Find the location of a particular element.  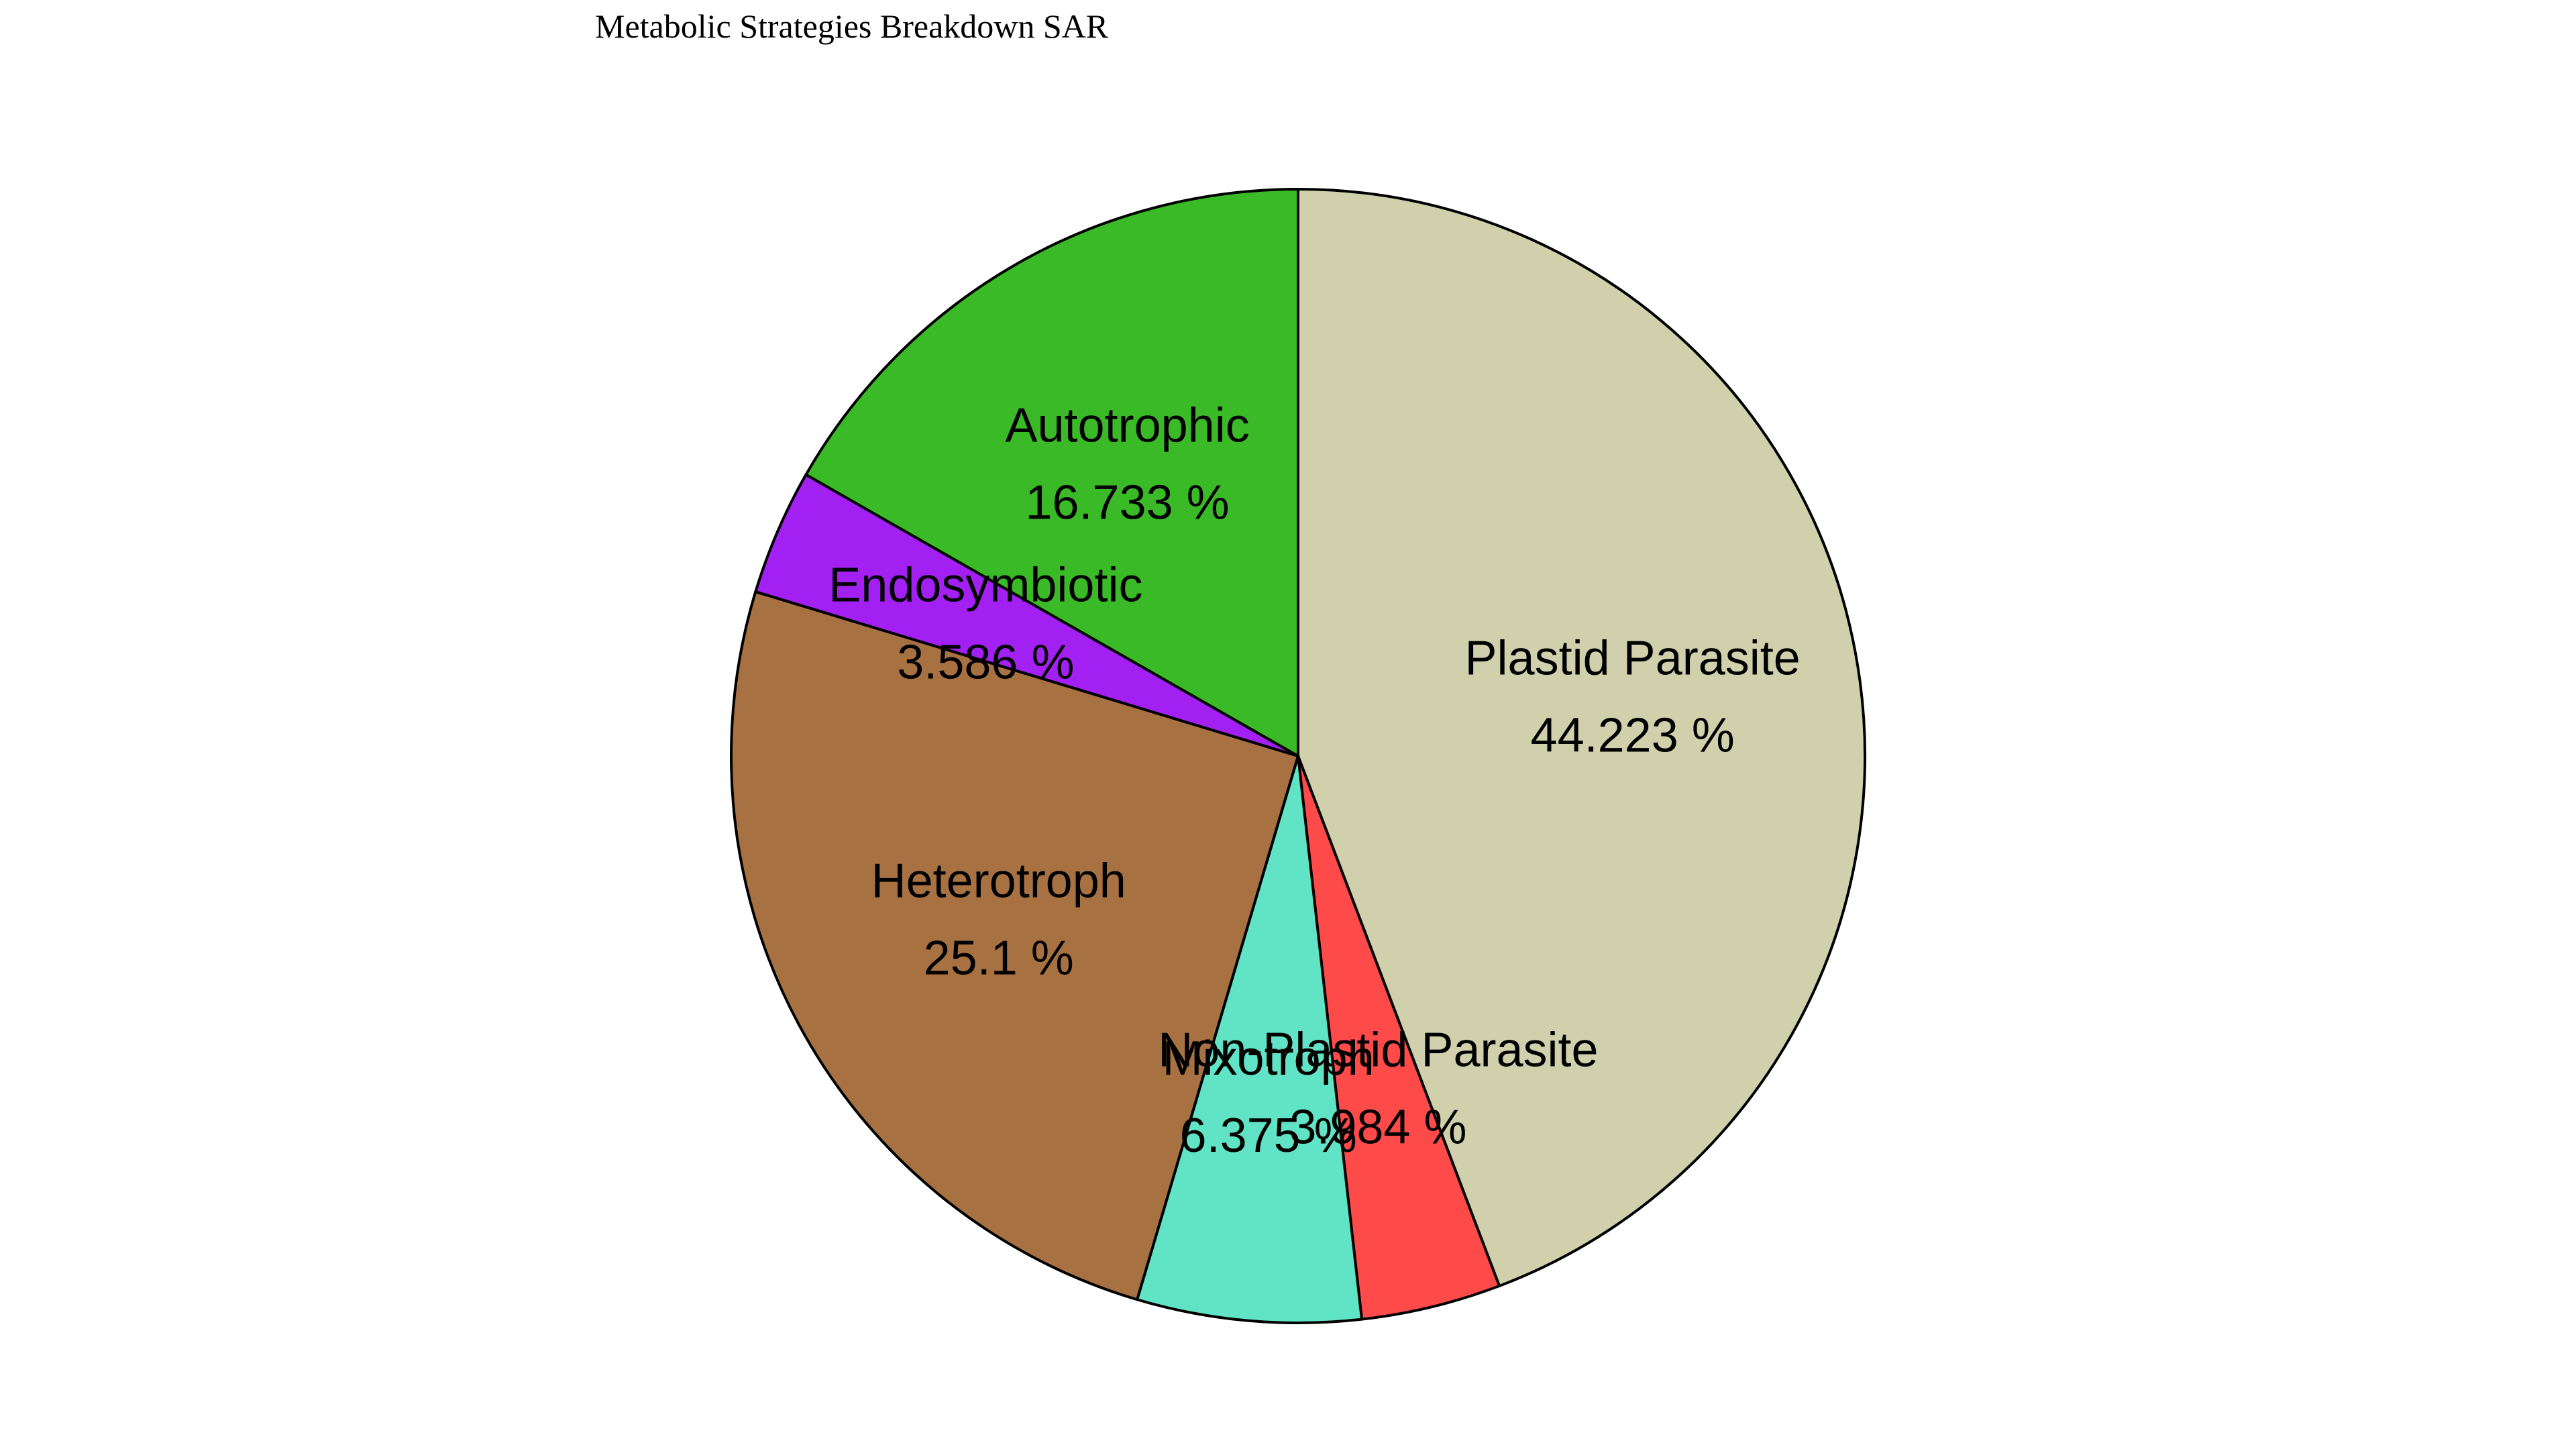

slice-percent-autotrophic: 16.733 % is located at coordinates (1127, 502).